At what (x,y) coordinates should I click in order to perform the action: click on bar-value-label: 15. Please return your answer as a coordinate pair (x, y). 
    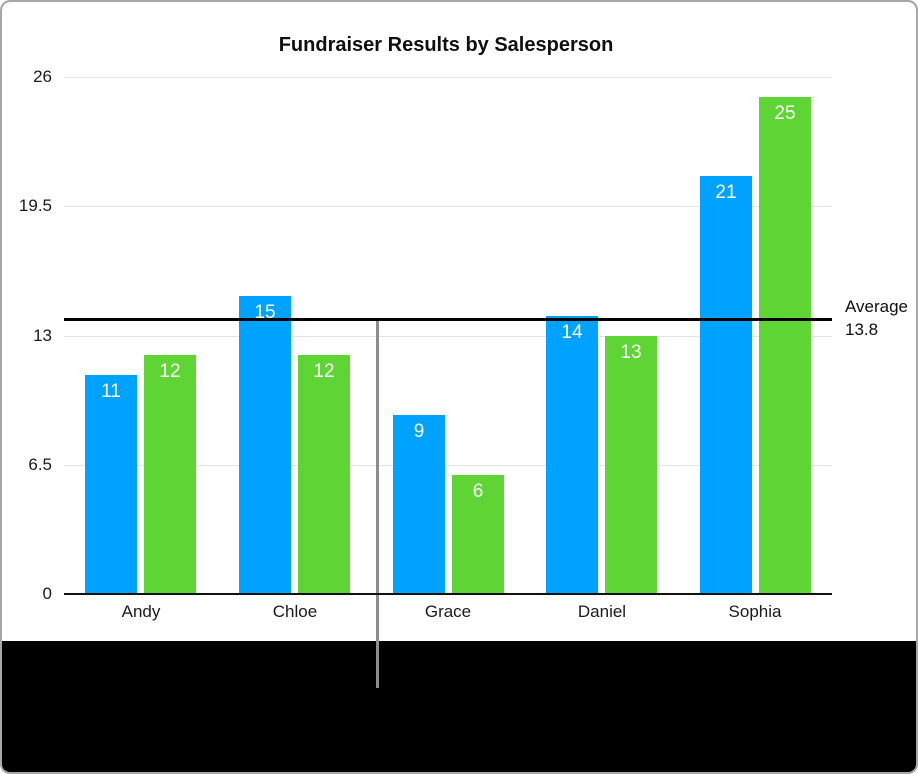
    Looking at the image, I should click on (265, 312).